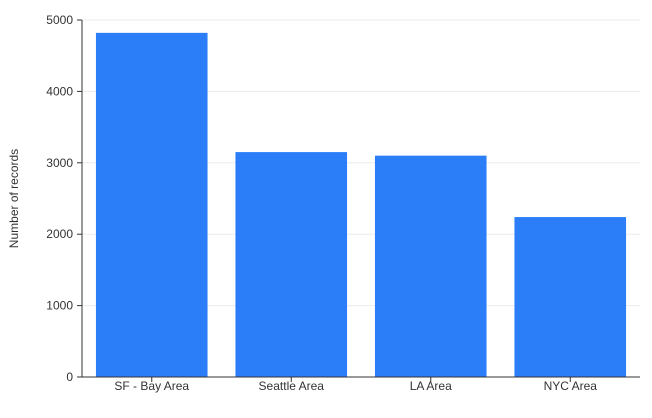 This screenshot has width=652, height=418. Describe the element at coordinates (151, 386) in the screenshot. I see `x-tick-label: SF - Bay Area` at that location.